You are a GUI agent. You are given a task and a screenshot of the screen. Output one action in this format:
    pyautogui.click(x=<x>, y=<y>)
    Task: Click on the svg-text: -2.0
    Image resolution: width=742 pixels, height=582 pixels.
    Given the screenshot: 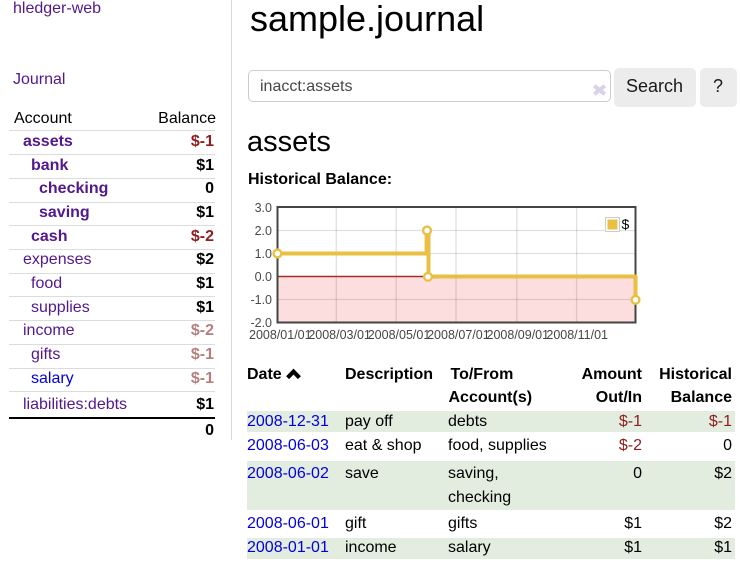 What is the action you would take?
    pyautogui.click(x=261, y=323)
    